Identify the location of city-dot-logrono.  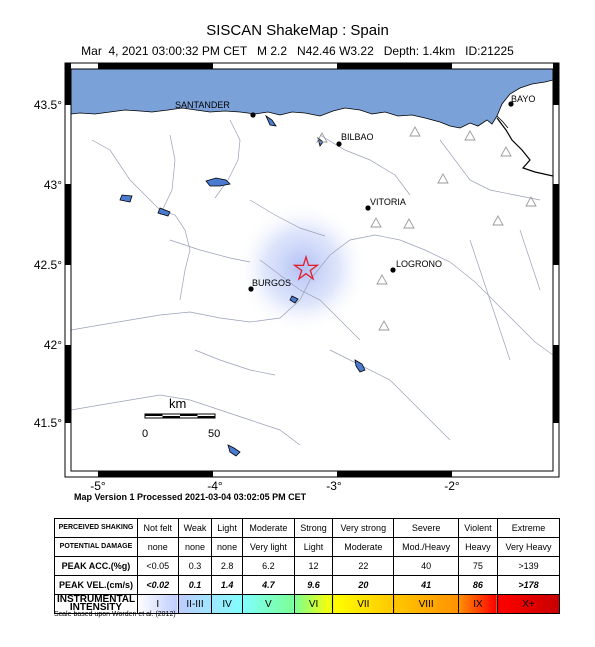
(393, 270).